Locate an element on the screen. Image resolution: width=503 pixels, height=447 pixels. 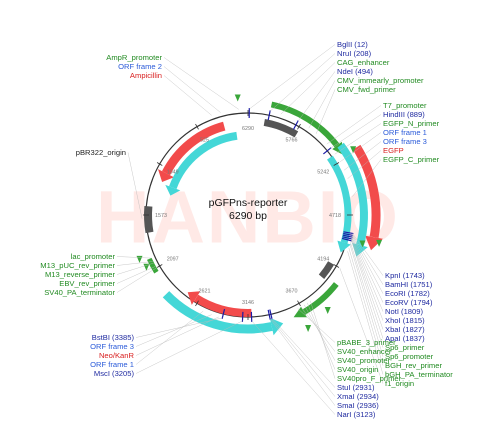
label-sp6-primer: Sp6_primer is located at coordinates (405, 347).